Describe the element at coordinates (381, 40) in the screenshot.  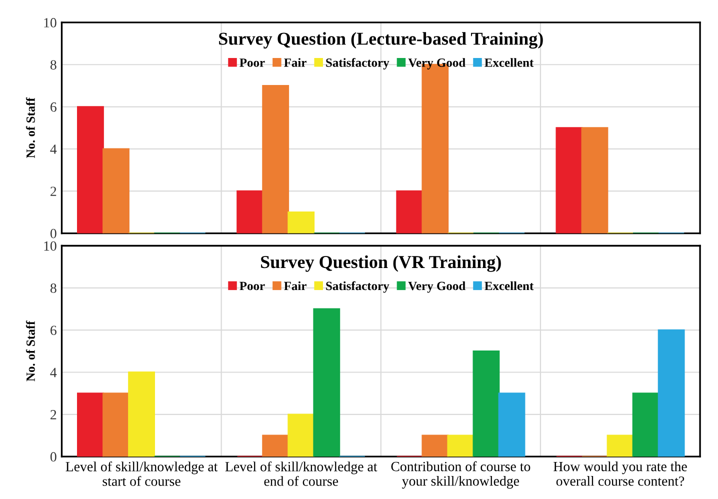
I see `chart-title: Survey Question (Lecture-based Training)` at that location.